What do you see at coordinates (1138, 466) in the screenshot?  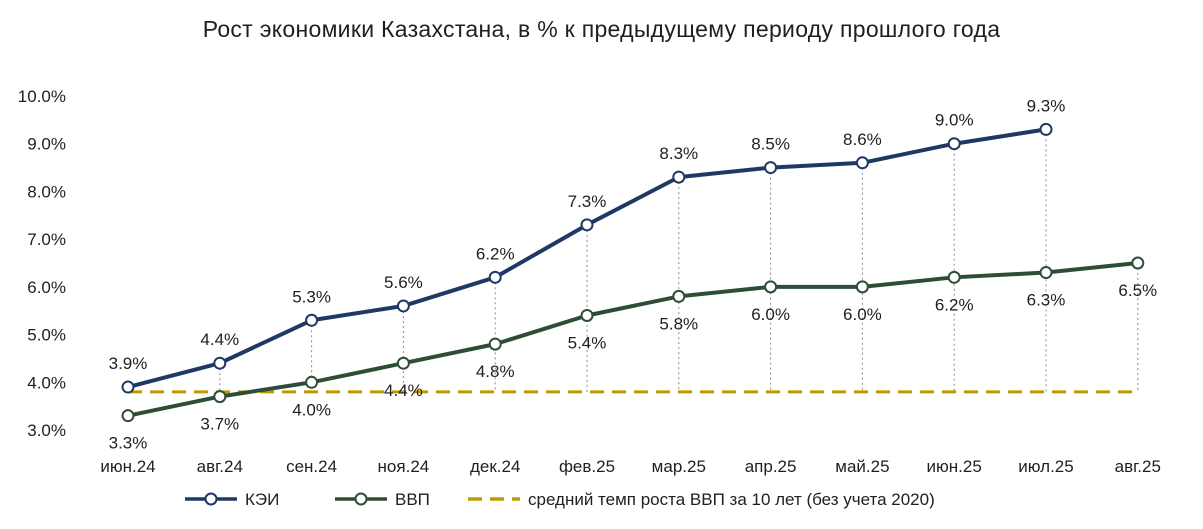 I see `x-tick-label: авг.25` at bounding box center [1138, 466].